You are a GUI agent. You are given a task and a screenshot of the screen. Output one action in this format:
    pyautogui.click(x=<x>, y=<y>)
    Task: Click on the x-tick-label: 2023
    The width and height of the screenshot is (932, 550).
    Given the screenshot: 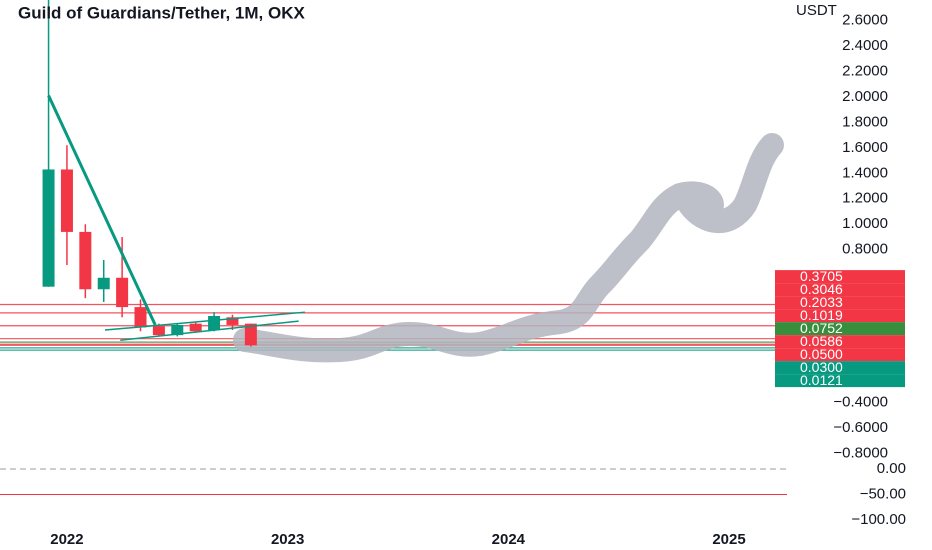 What is the action you would take?
    pyautogui.click(x=287, y=539)
    